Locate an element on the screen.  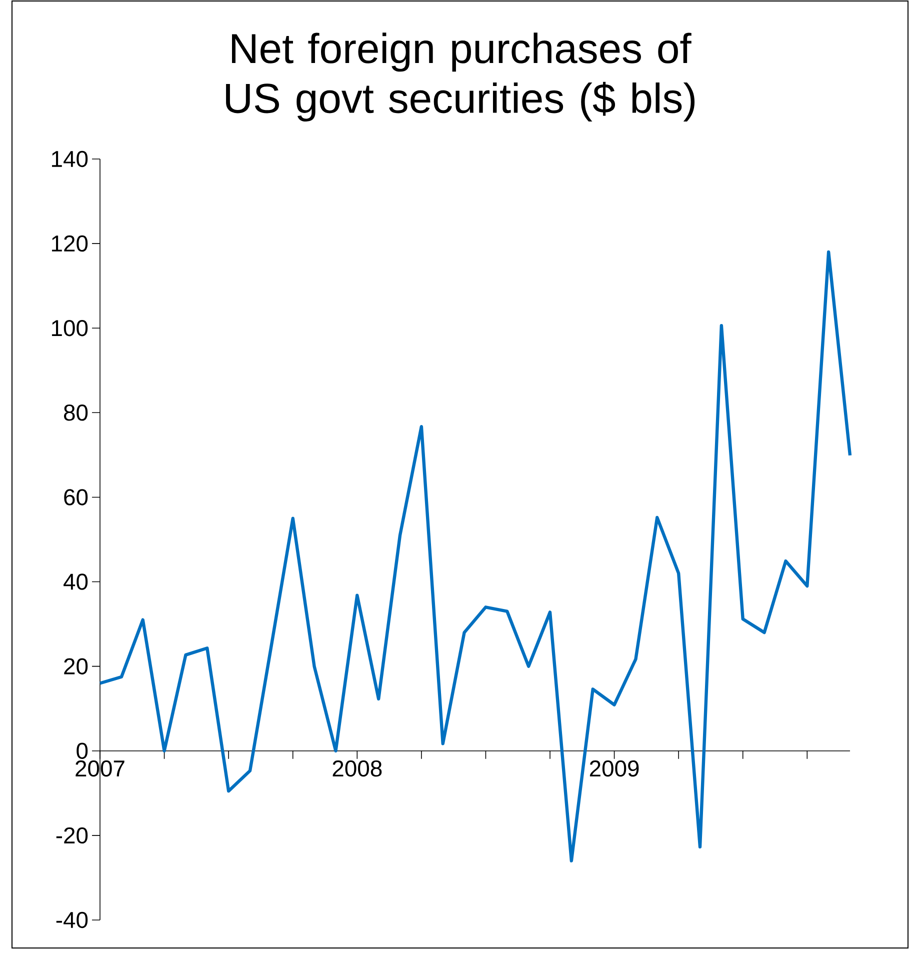
y-tick-label: 60 is located at coordinates (76, 497).